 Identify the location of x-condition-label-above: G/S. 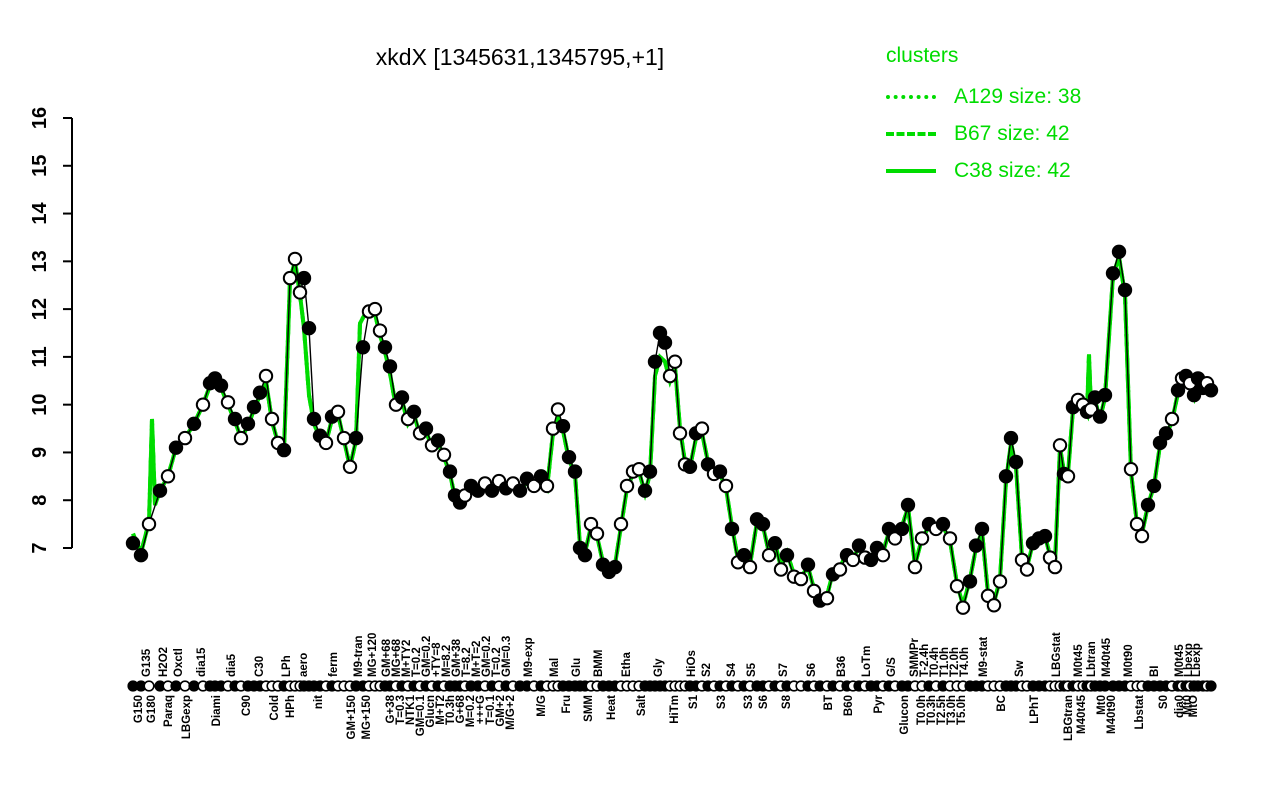
(892, 667).